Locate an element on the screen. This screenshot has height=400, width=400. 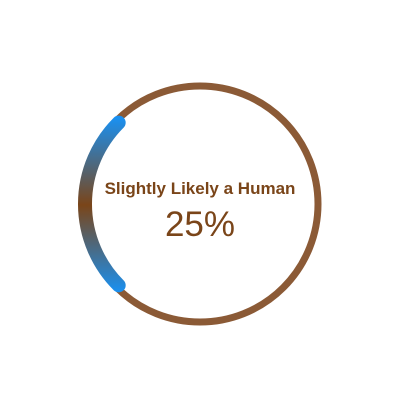
gauge-progress-arc is located at coordinates (102, 204).